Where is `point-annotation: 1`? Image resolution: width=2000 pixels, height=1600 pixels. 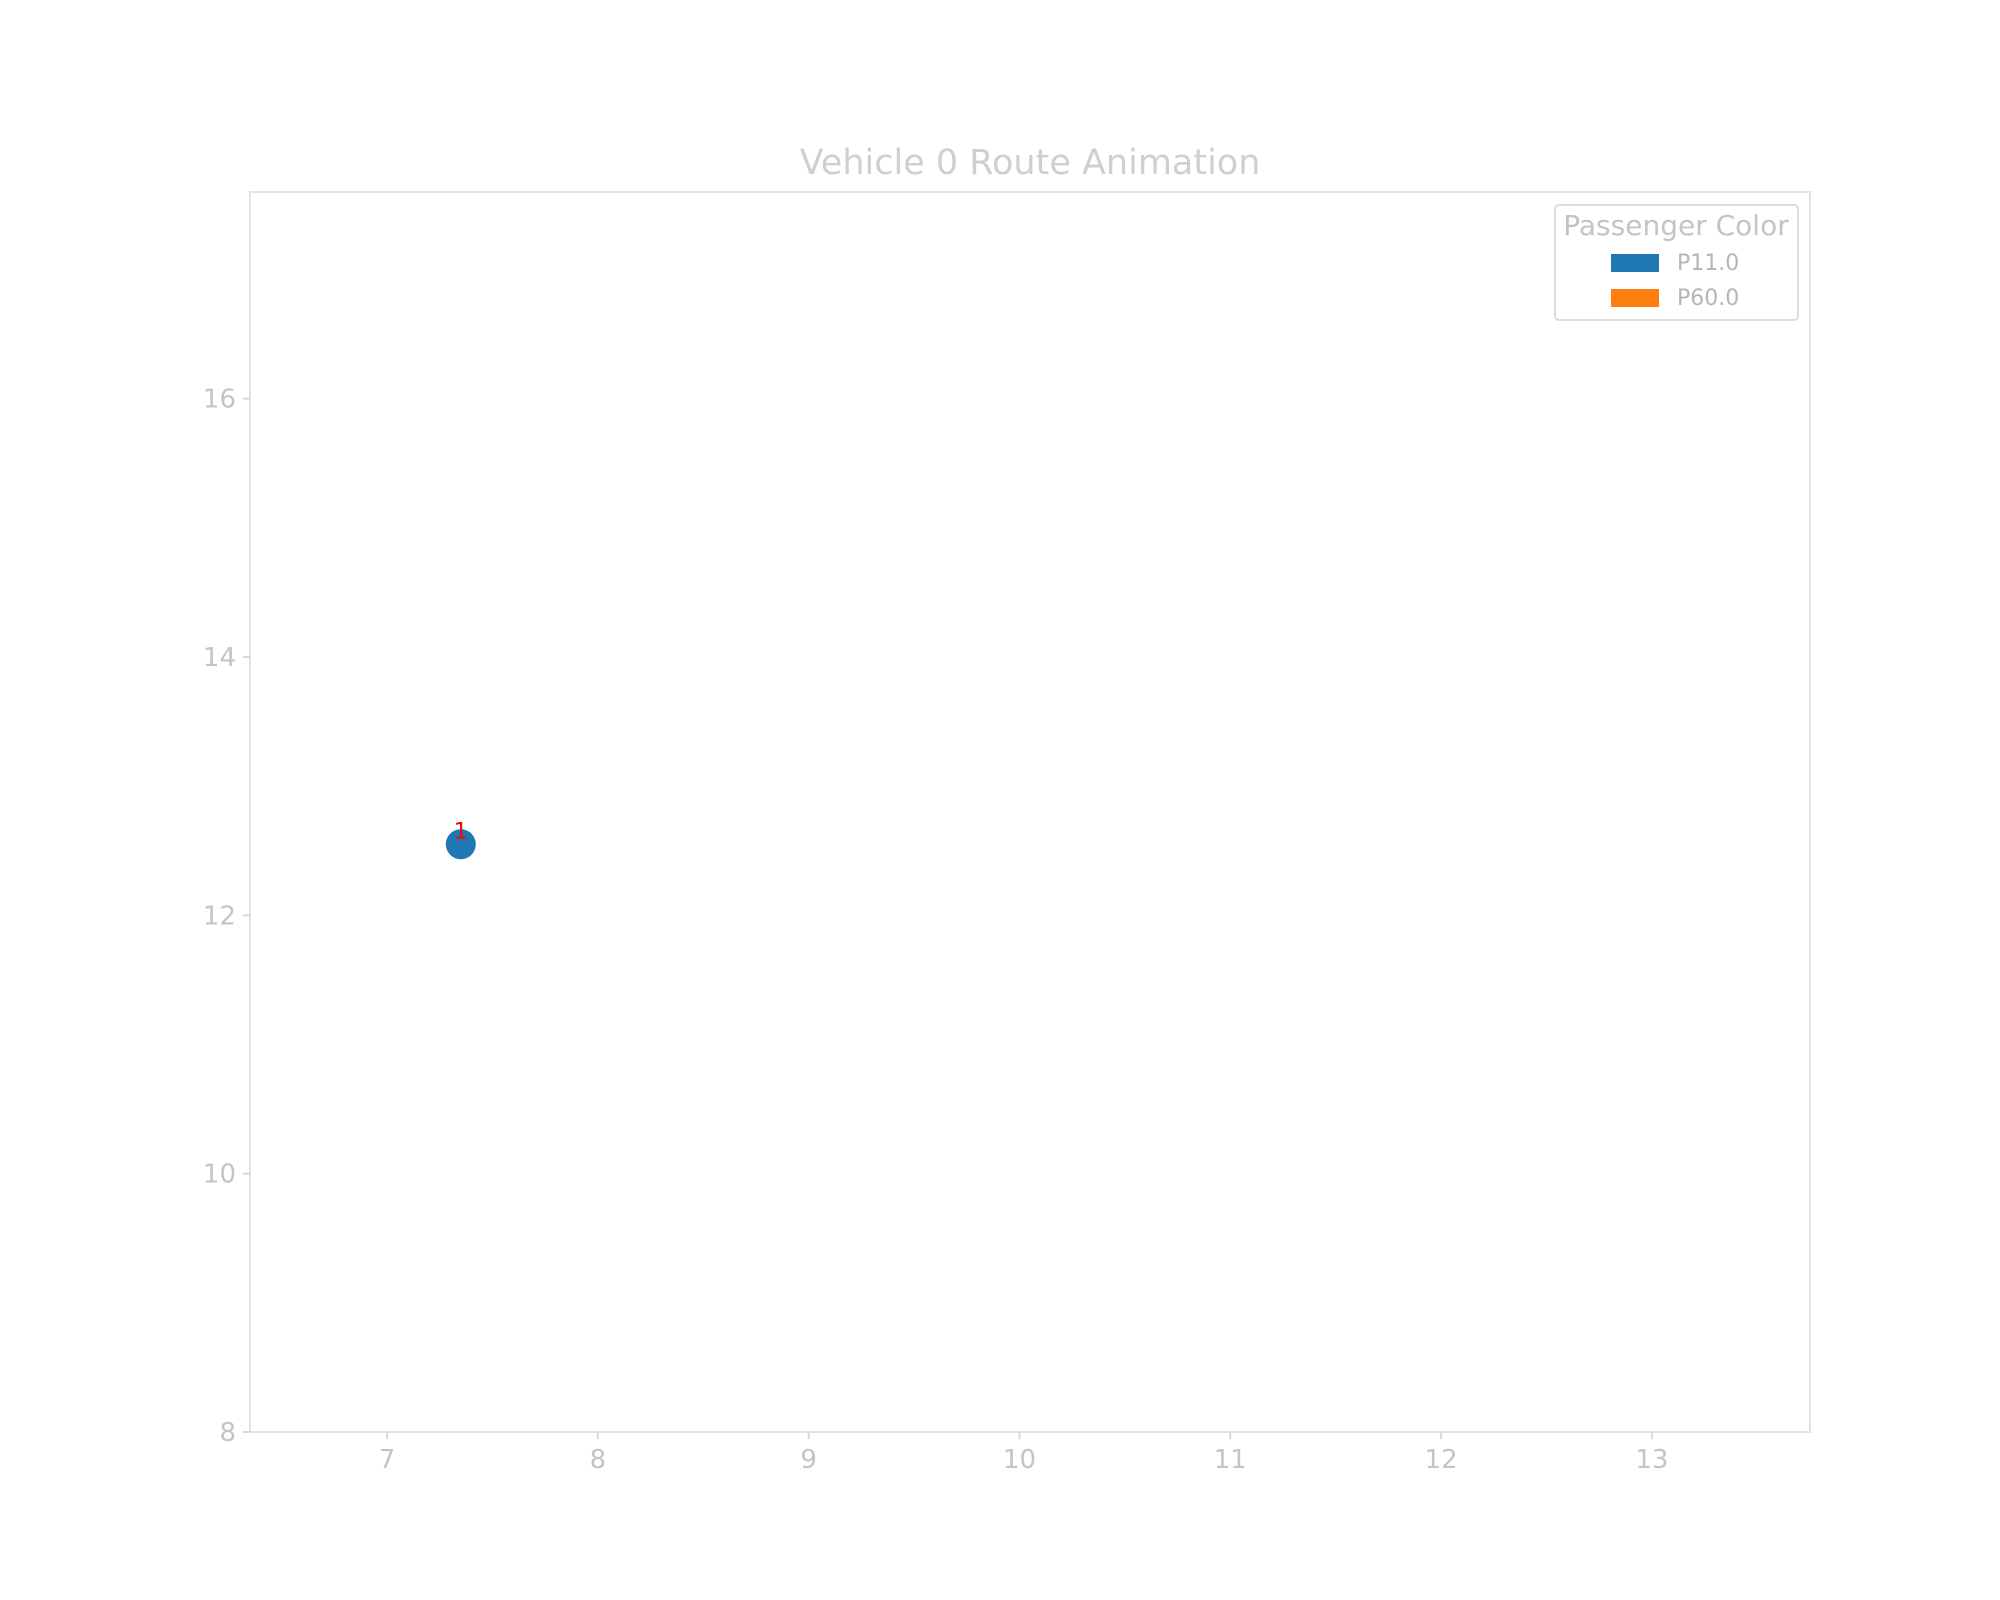 point-annotation: 1 is located at coordinates (461, 831).